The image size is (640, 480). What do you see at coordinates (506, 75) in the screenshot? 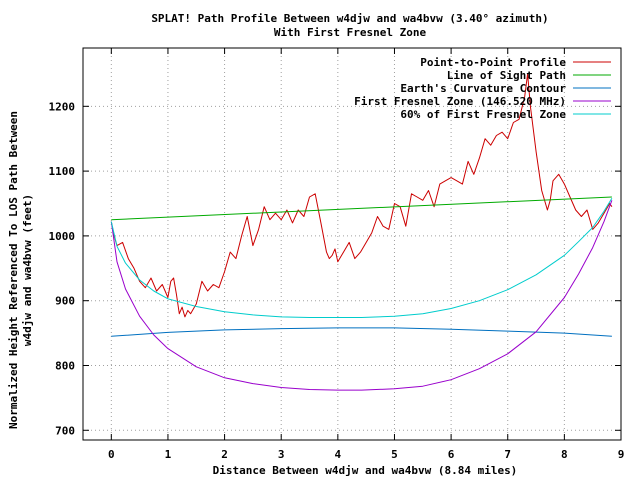
I see `legend-label: Line of Sight Path` at bounding box center [506, 75].